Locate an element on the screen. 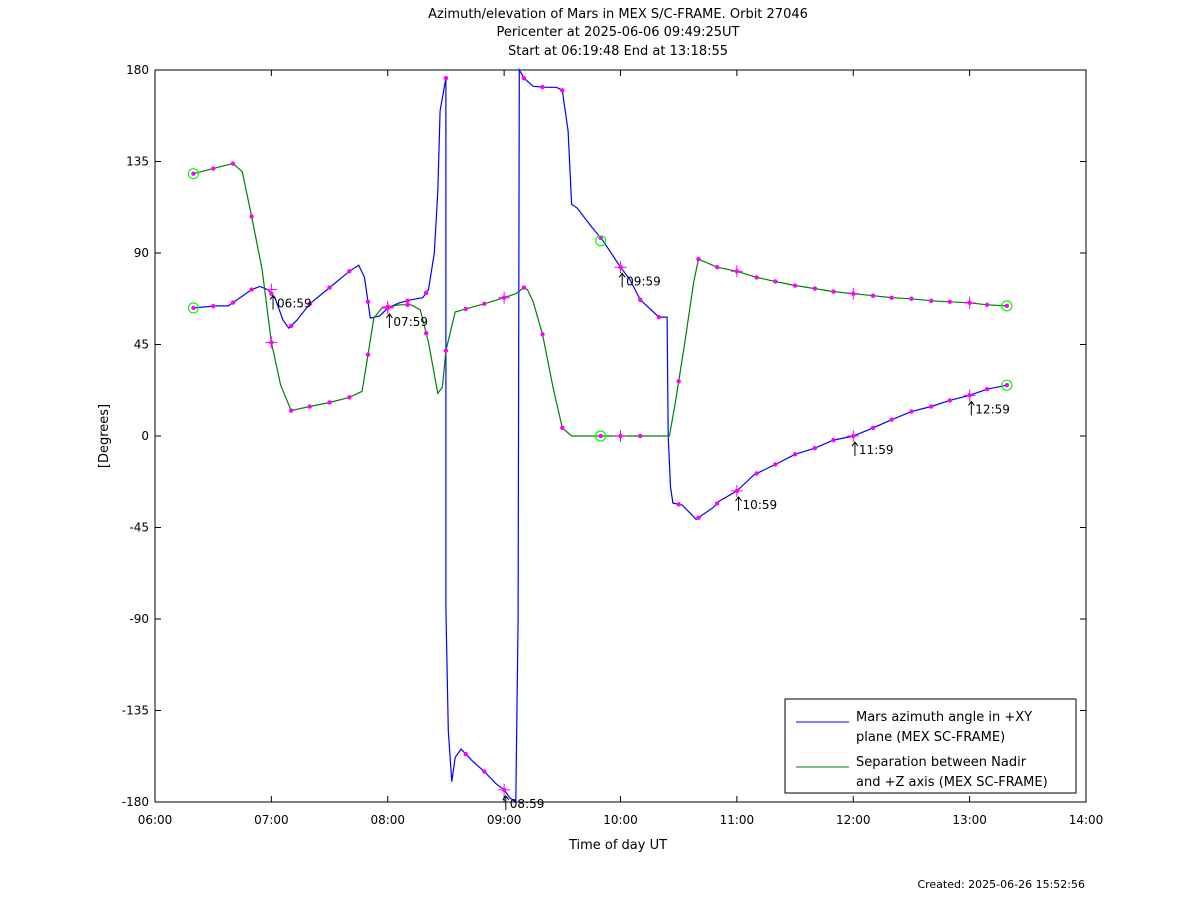 The image size is (1200, 901). chart-subtitle-pericenter: Pericenter at 2025-06-06 09:49:25UT is located at coordinates (617, 32).